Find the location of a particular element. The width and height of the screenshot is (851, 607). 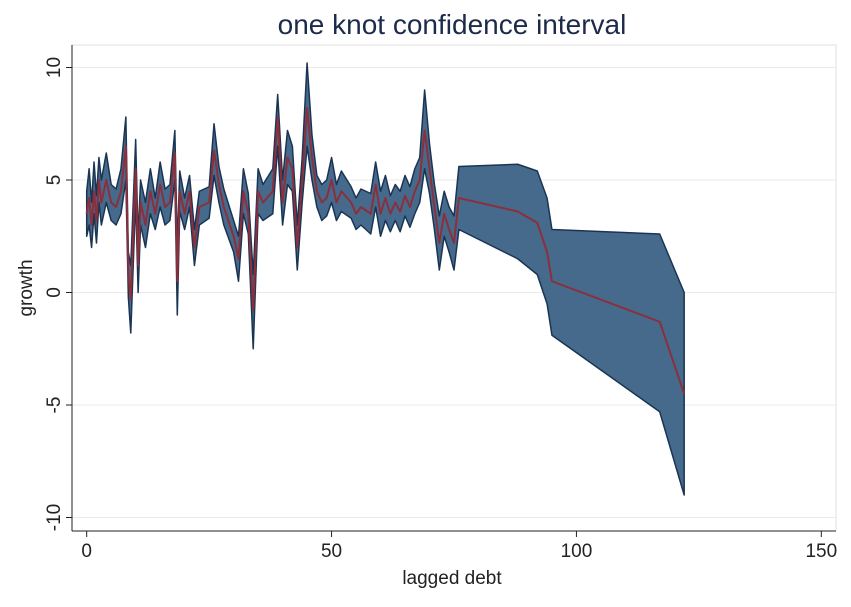

chart-title: one knot confidence interval is located at coordinates (452, 24).